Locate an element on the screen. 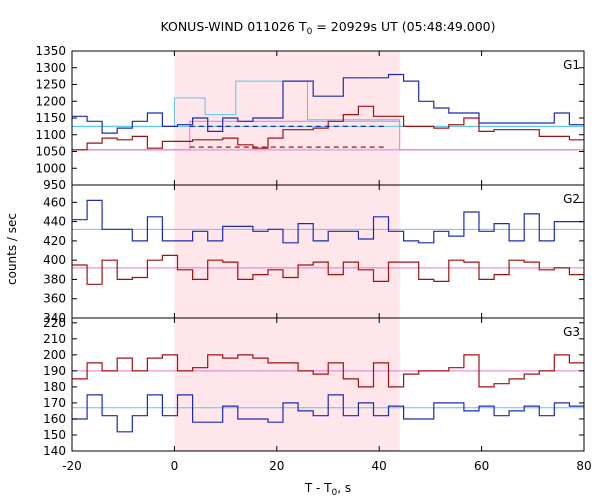 The height and width of the screenshot is (500, 600). y-tick-label: 440 is located at coordinates (54, 222).